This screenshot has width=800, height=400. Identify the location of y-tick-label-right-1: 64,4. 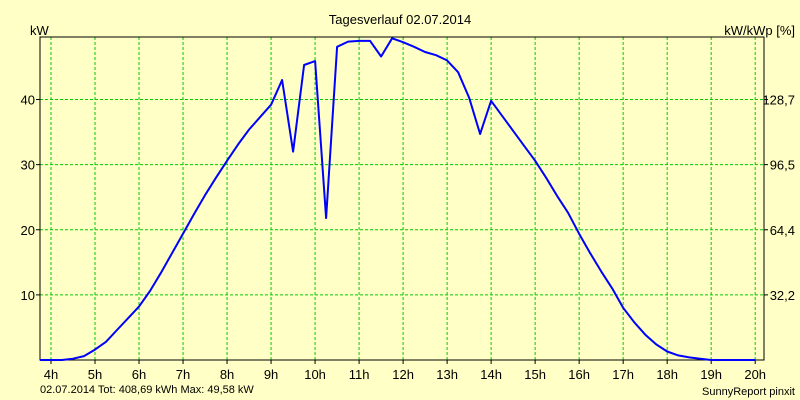
(782, 230).